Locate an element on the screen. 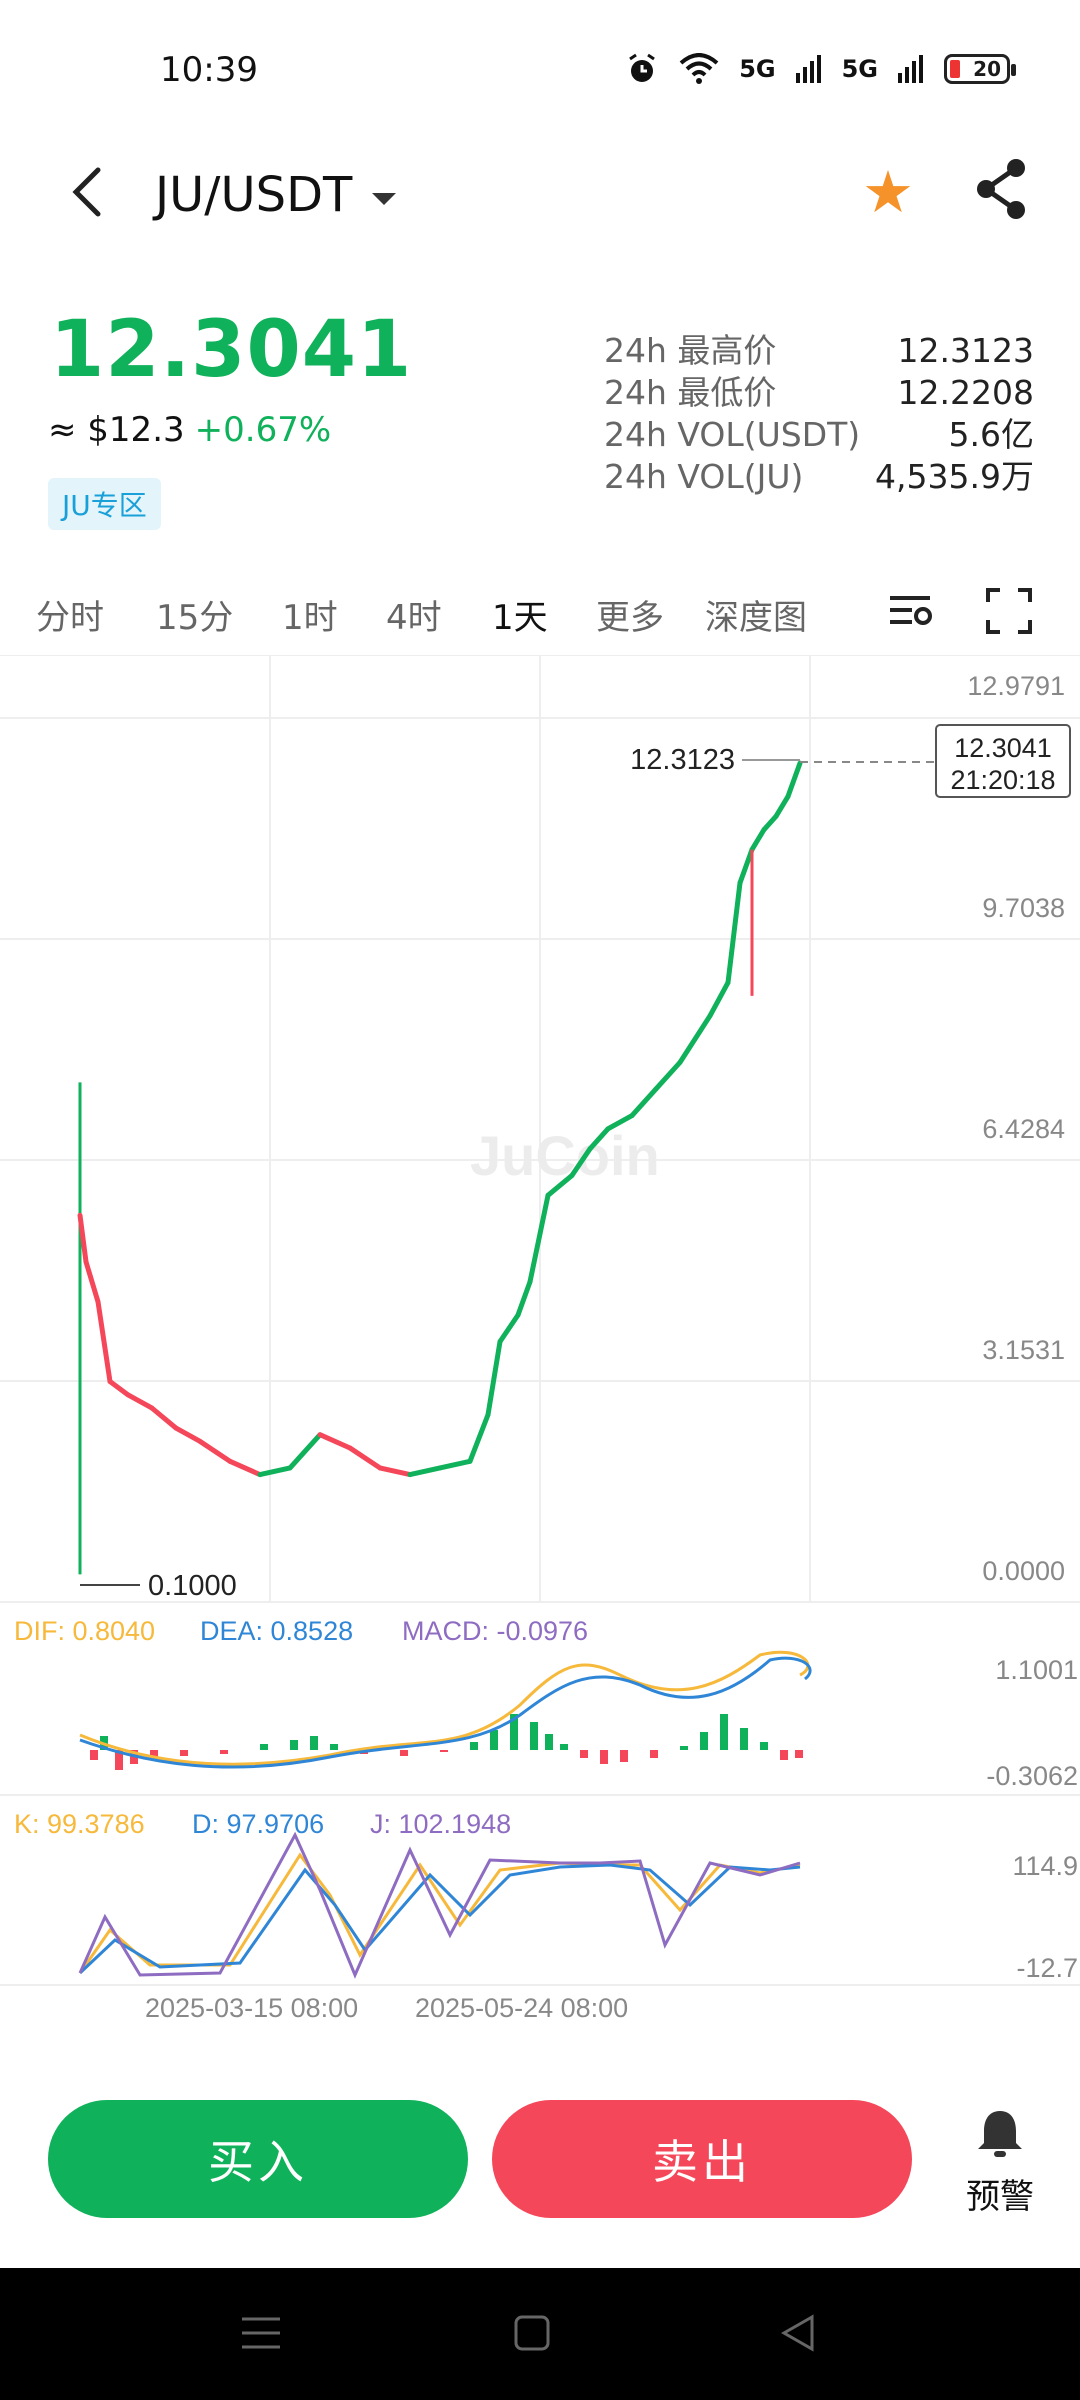 This screenshot has height=2400, width=1080. price-tick: 0.0000 is located at coordinates (1023, 1571).